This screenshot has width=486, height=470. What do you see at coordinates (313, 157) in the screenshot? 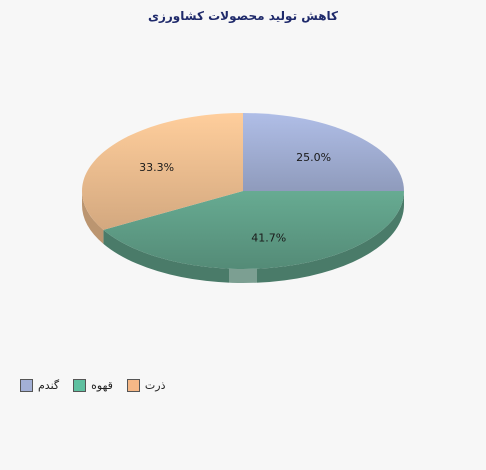
I see `slice-label-wheat: 25.0%` at bounding box center [313, 157].